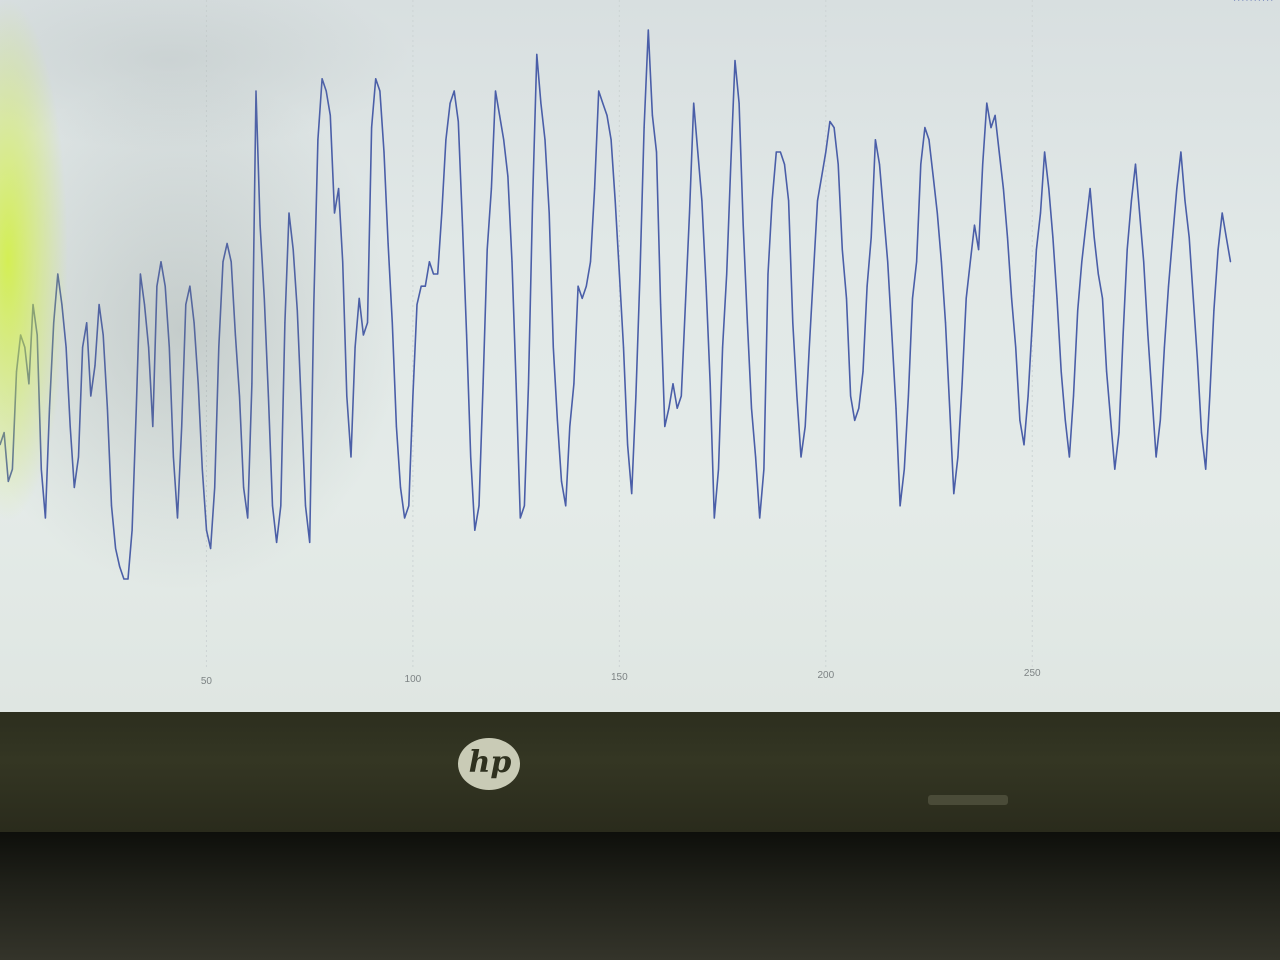  What do you see at coordinates (640, 772) in the screenshot?
I see `laptop-bezel` at bounding box center [640, 772].